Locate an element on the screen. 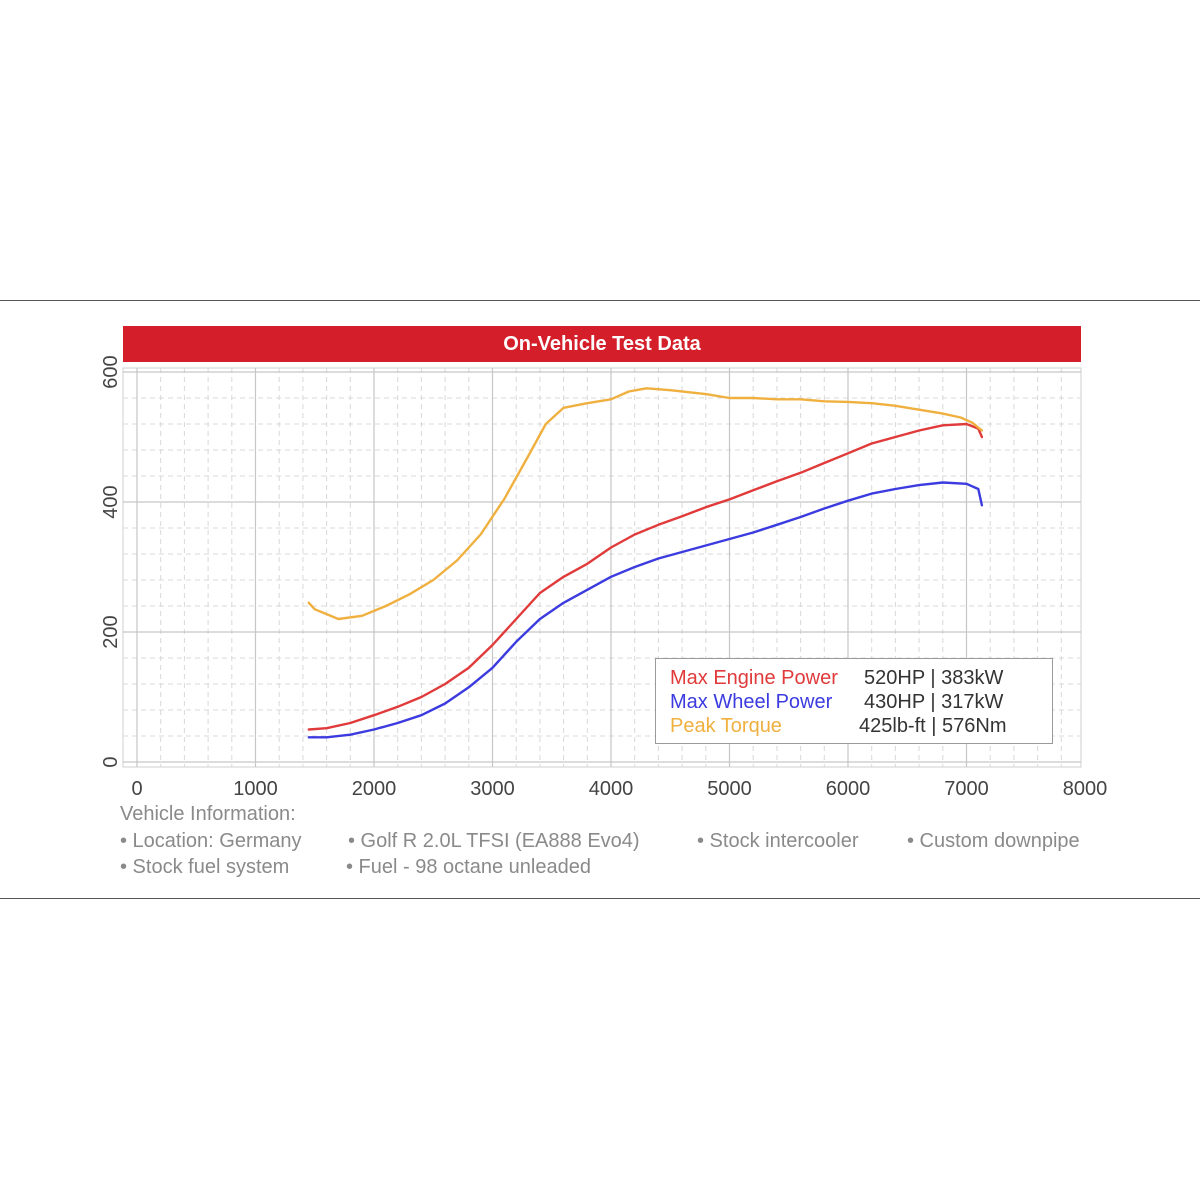 This screenshot has height=1200, width=1200. x-tick-label: 4000 is located at coordinates (611, 789).